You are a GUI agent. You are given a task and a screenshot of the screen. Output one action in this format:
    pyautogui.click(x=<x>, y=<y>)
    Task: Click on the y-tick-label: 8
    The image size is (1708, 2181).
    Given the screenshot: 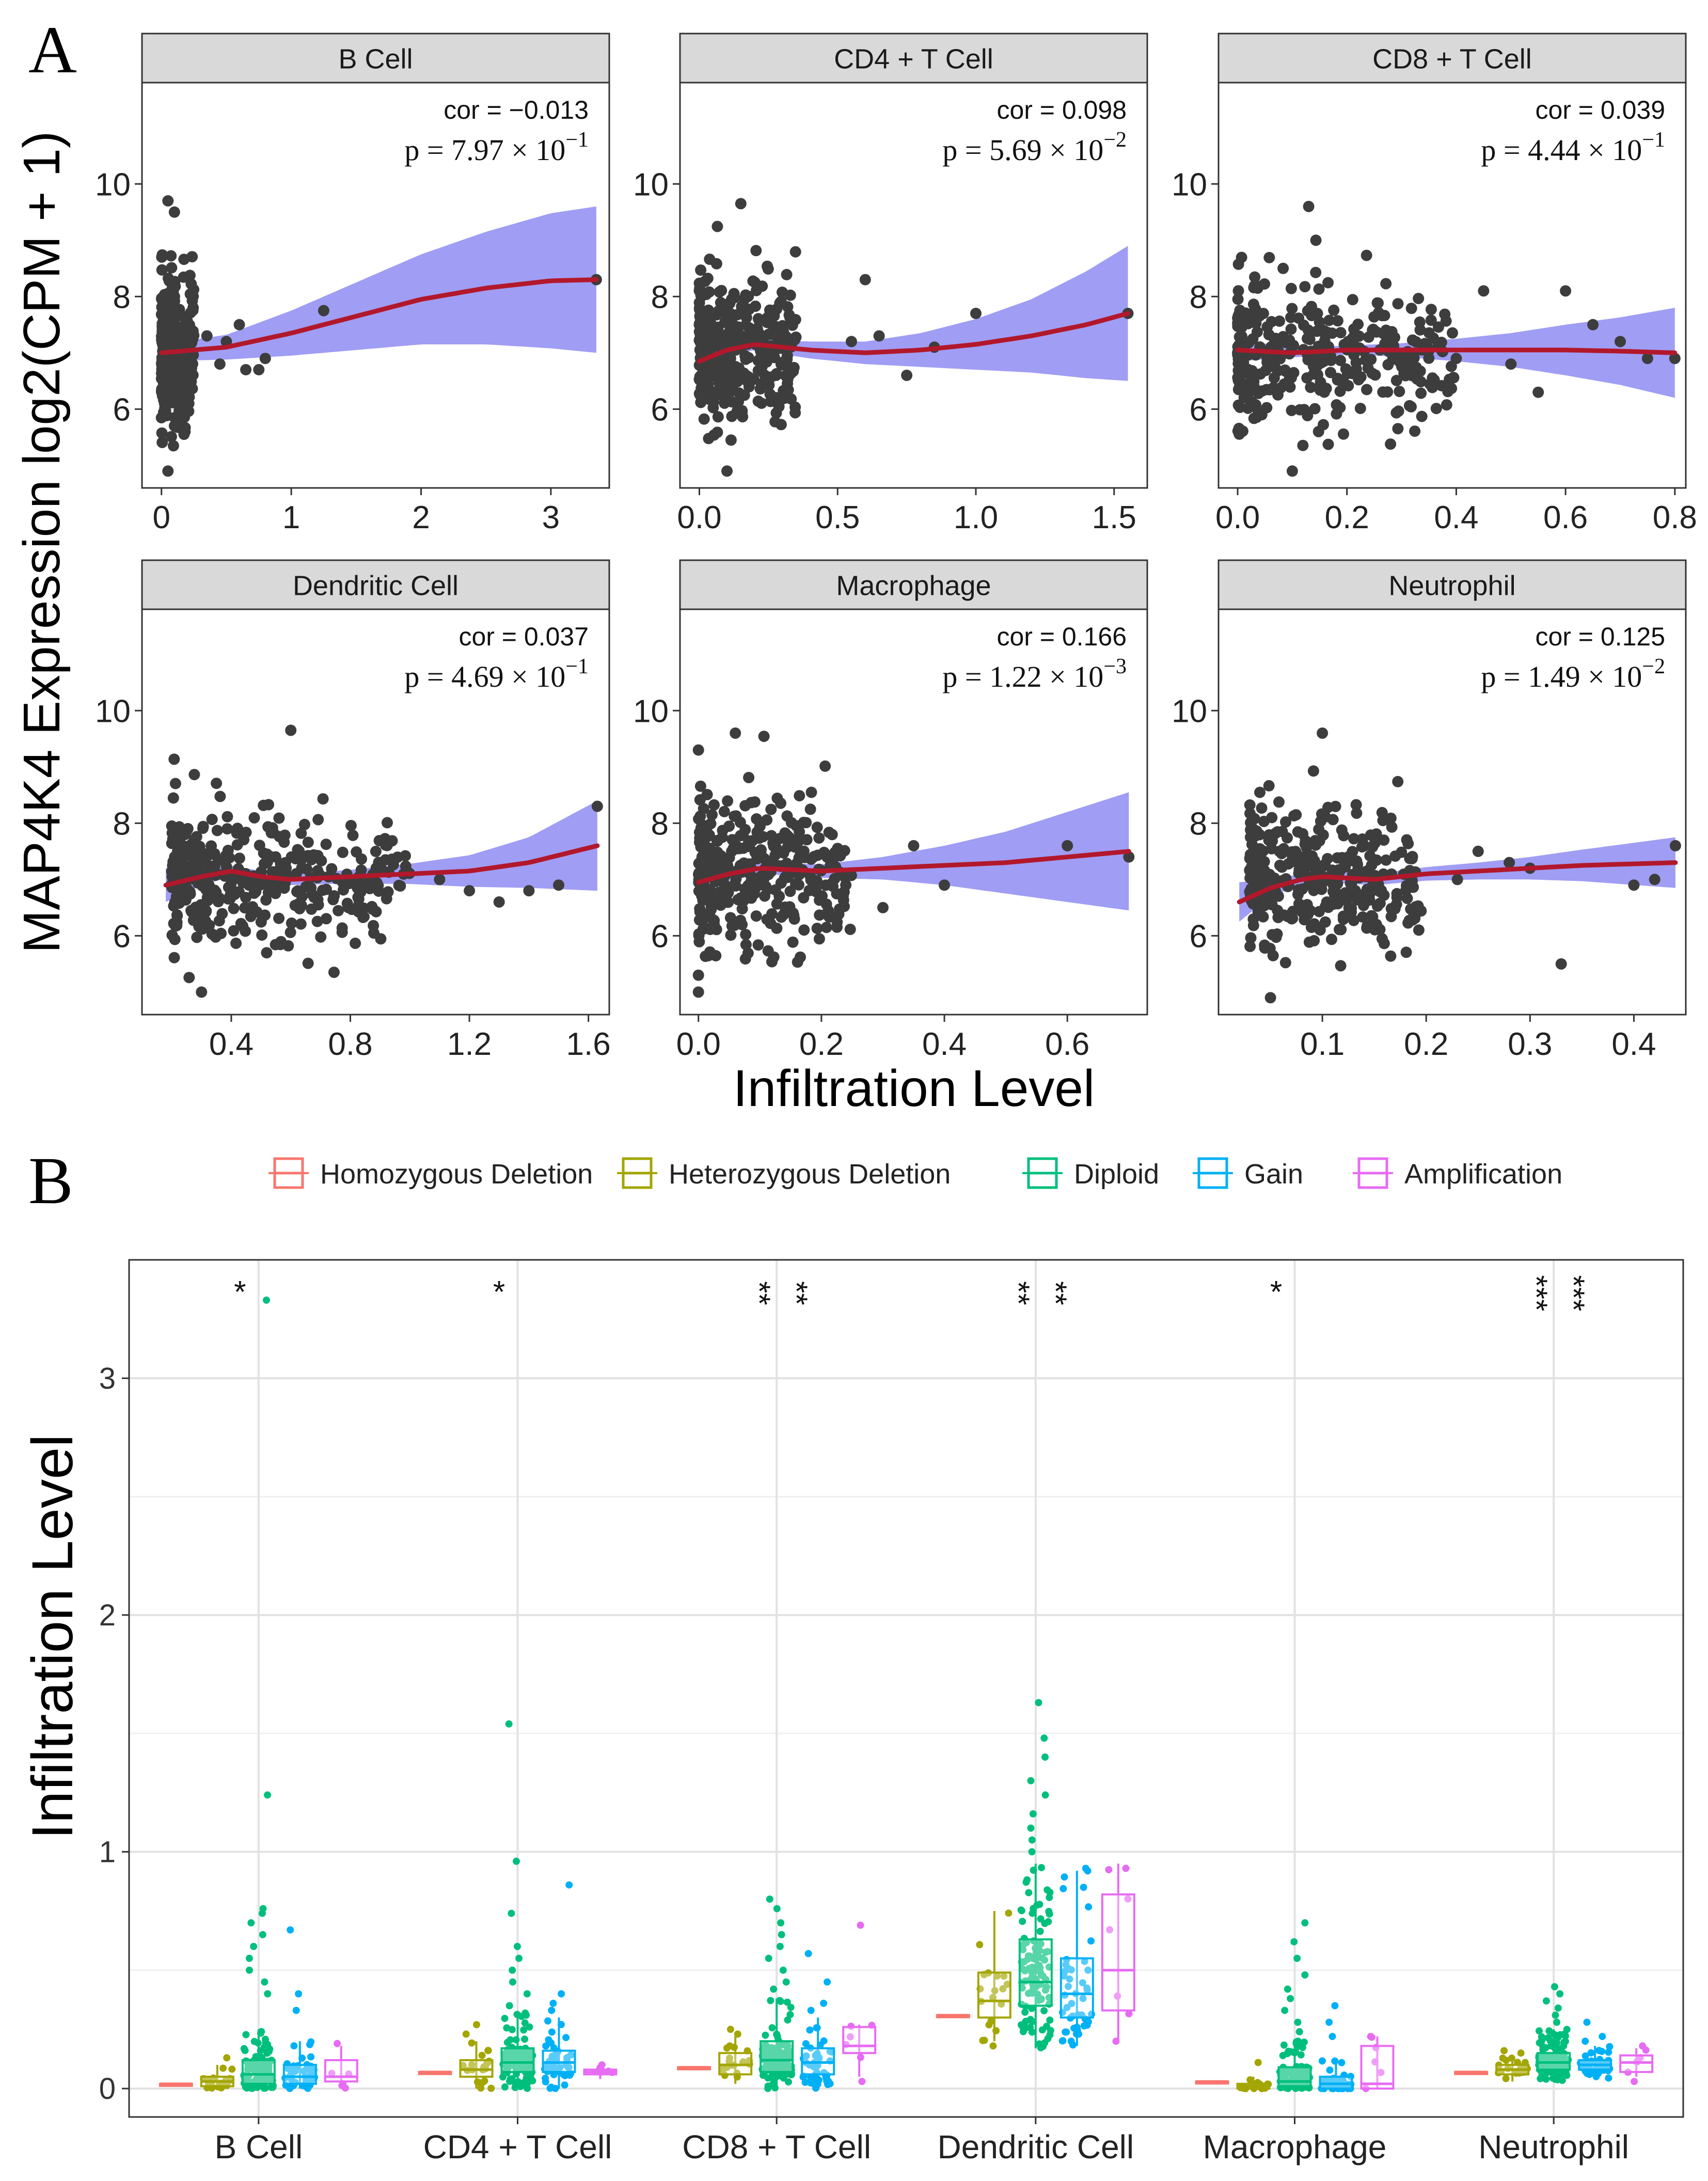 What is the action you would take?
    pyautogui.click(x=122, y=297)
    